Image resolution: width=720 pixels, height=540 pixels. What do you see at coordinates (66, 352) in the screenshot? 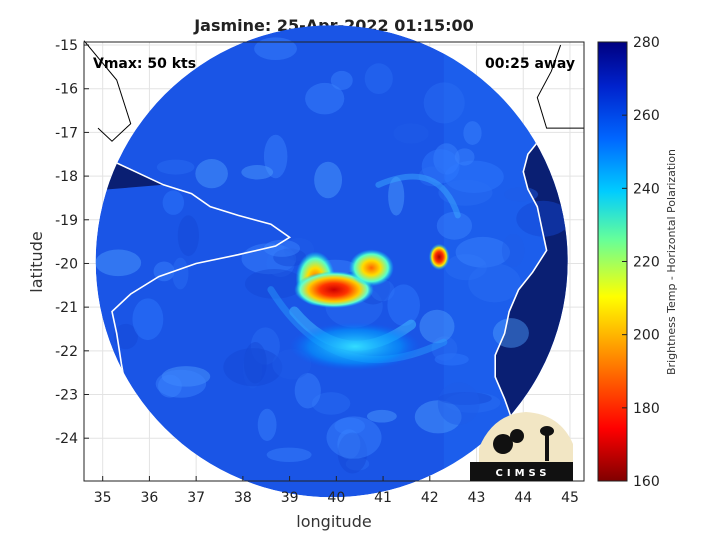
I see `y-tick-label: -22` at bounding box center [66, 352].